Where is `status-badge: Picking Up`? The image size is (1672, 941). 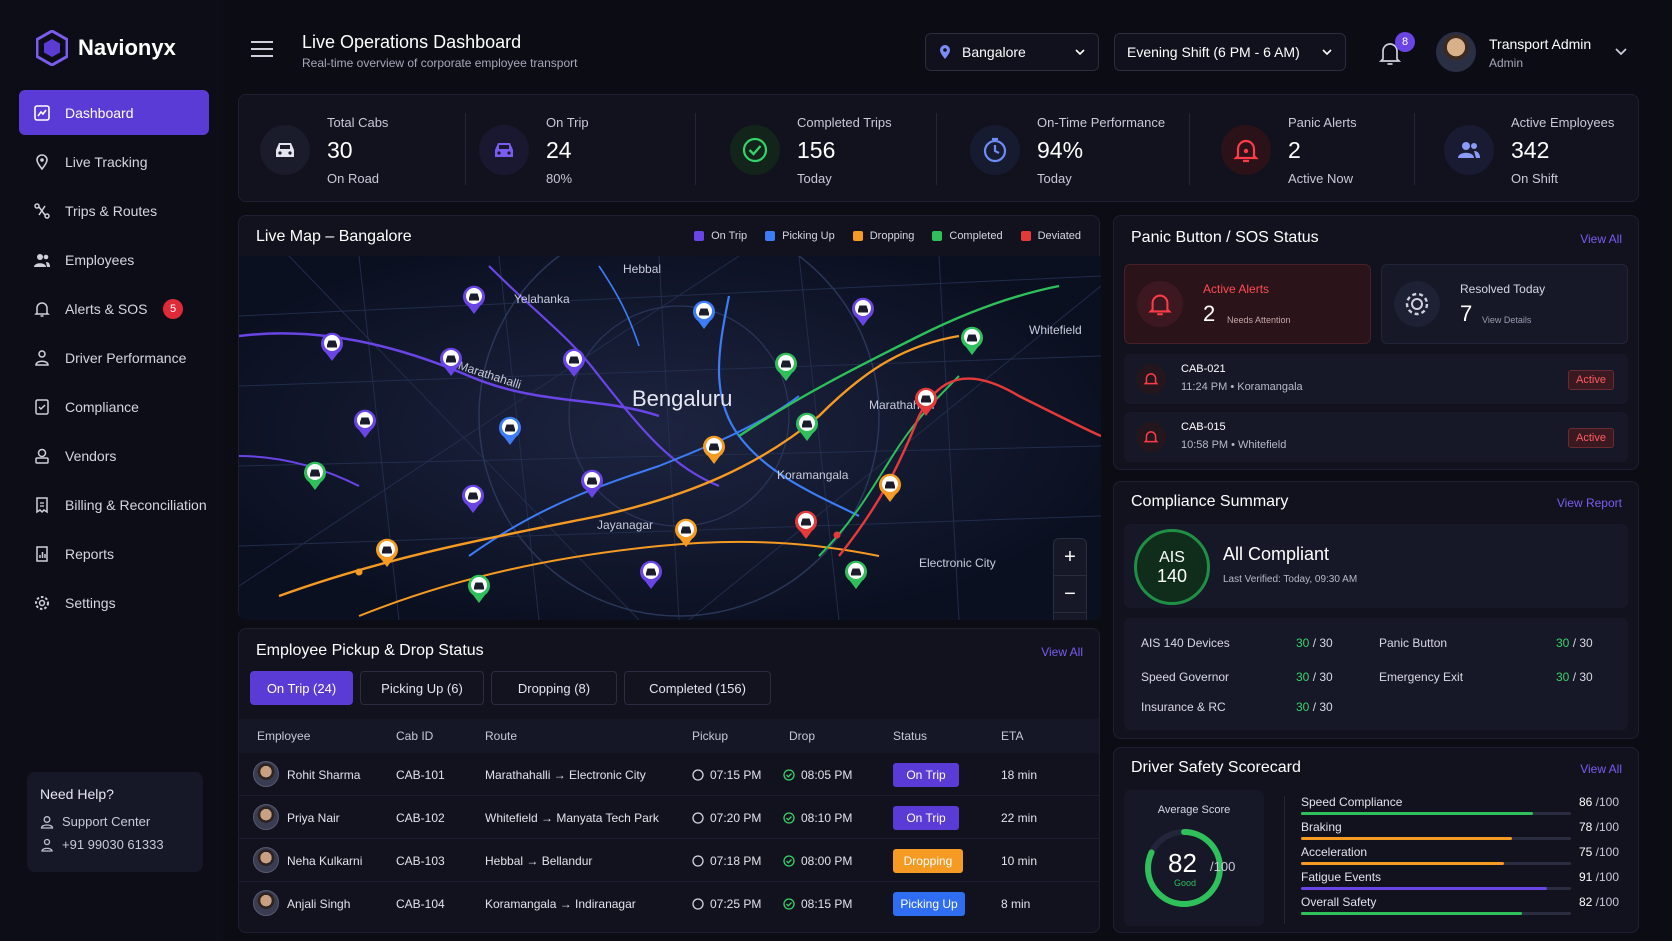
status-badge: Picking Up is located at coordinates (929, 904).